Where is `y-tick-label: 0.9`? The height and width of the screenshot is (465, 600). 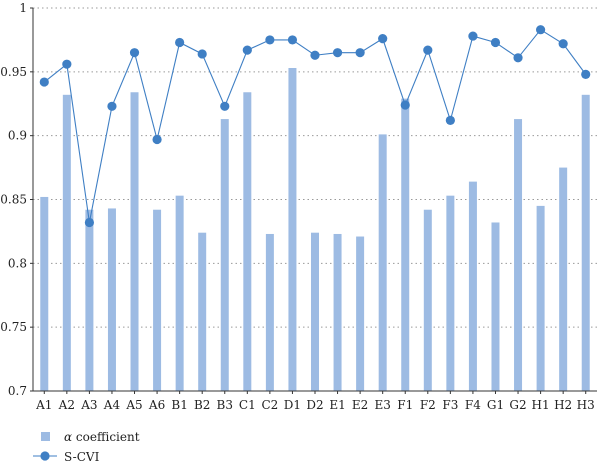
y-tick-label: 0.9 is located at coordinates (17, 136).